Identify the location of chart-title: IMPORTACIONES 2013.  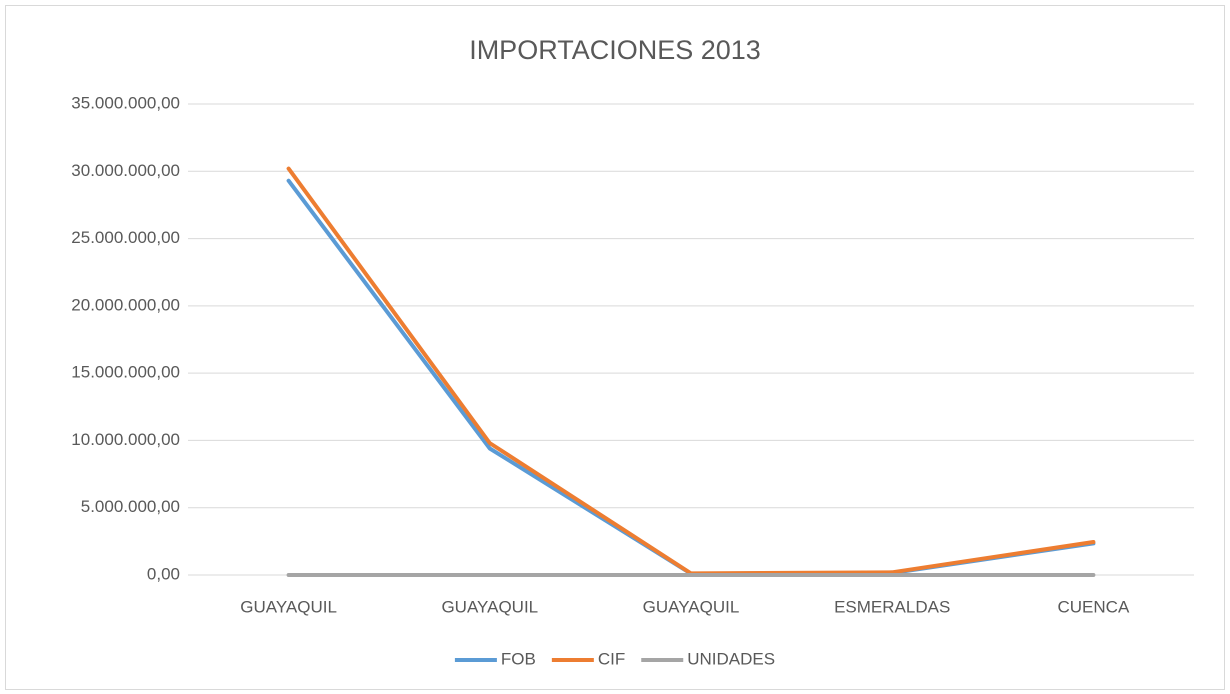
(615, 50).